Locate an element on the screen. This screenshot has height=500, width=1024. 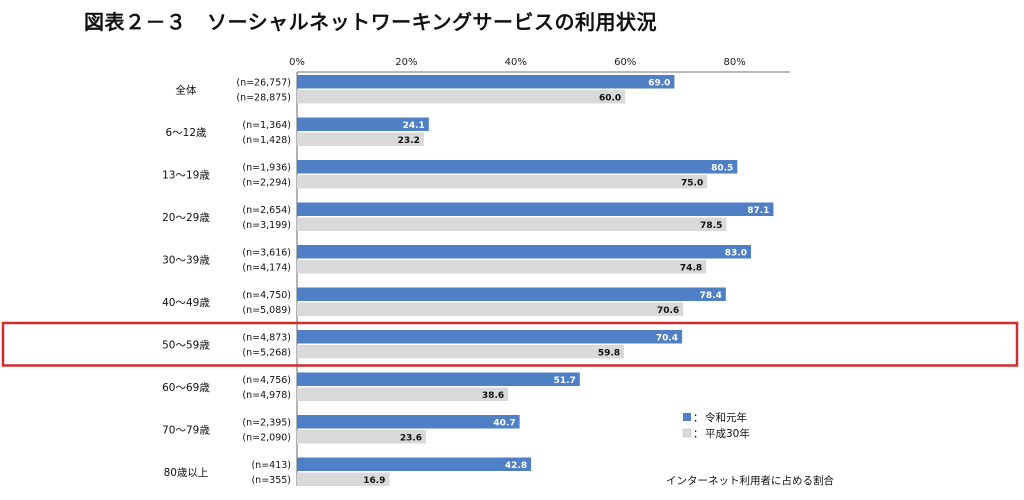
category-label: 40～49歳 is located at coordinates (186, 303).